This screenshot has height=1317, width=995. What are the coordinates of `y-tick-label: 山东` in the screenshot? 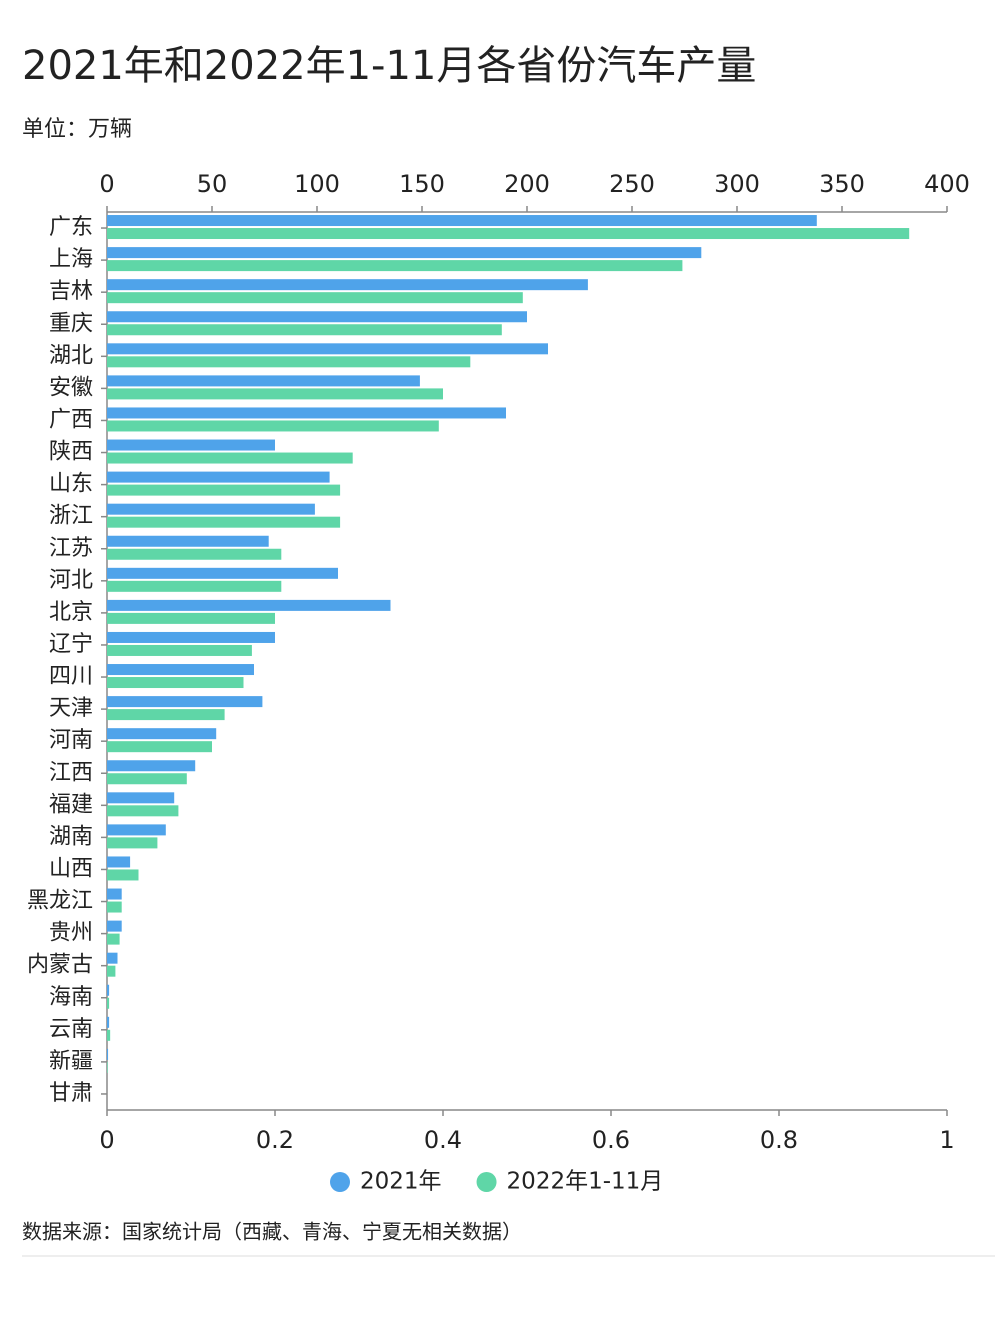 It's located at (71, 484).